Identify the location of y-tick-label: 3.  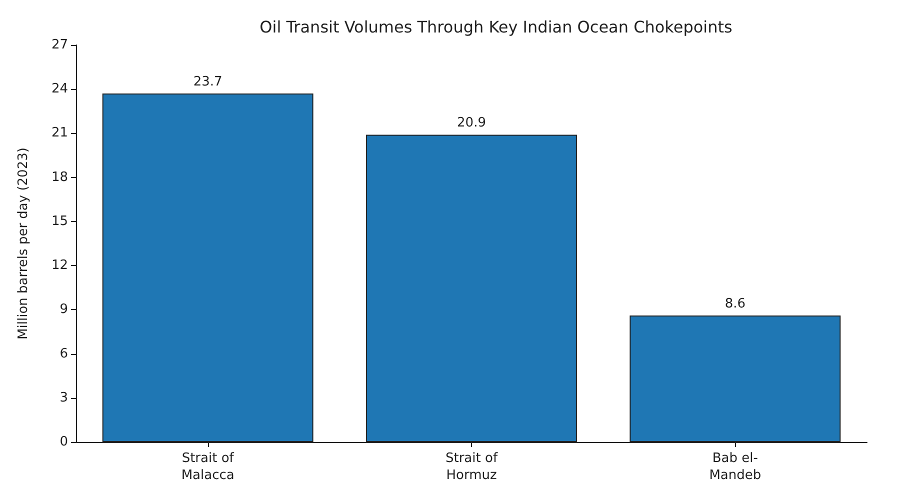
(64, 398).